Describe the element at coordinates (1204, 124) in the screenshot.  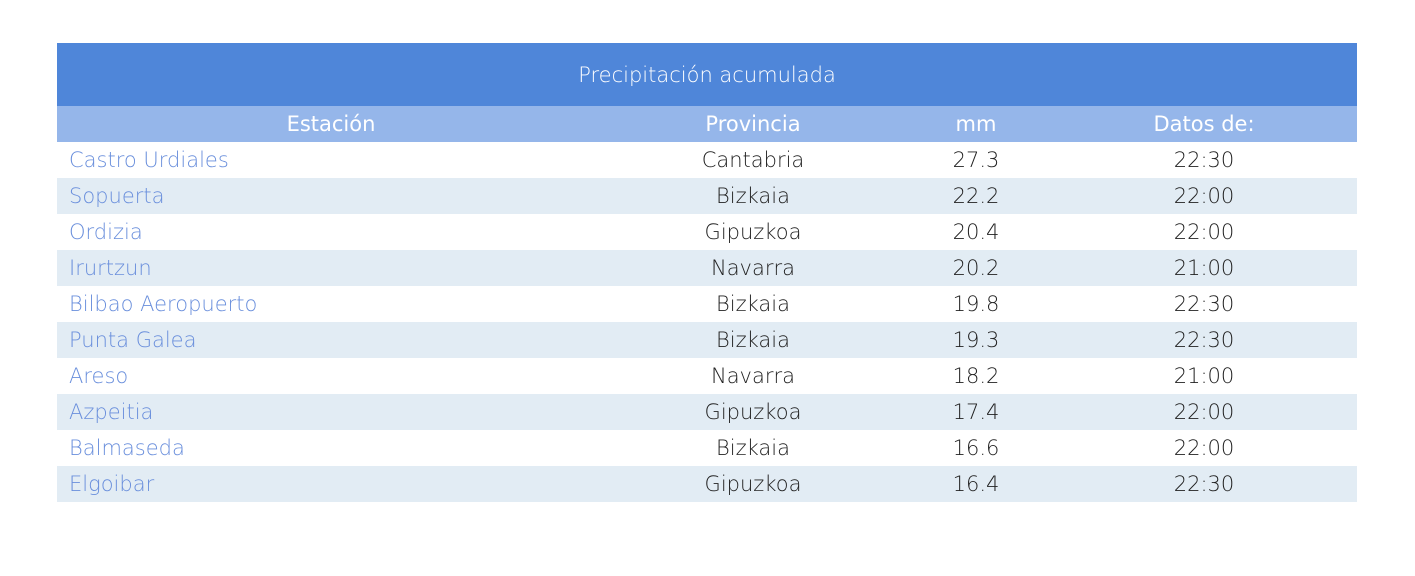
I see `column-header-data-time: Datos de:` at that location.